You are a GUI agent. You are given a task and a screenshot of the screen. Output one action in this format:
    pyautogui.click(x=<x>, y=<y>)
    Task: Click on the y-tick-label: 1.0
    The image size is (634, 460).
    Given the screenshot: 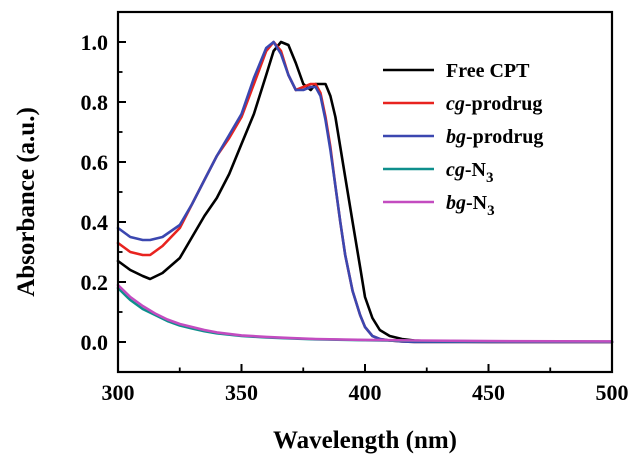 What is the action you would take?
    pyautogui.click(x=95, y=42)
    